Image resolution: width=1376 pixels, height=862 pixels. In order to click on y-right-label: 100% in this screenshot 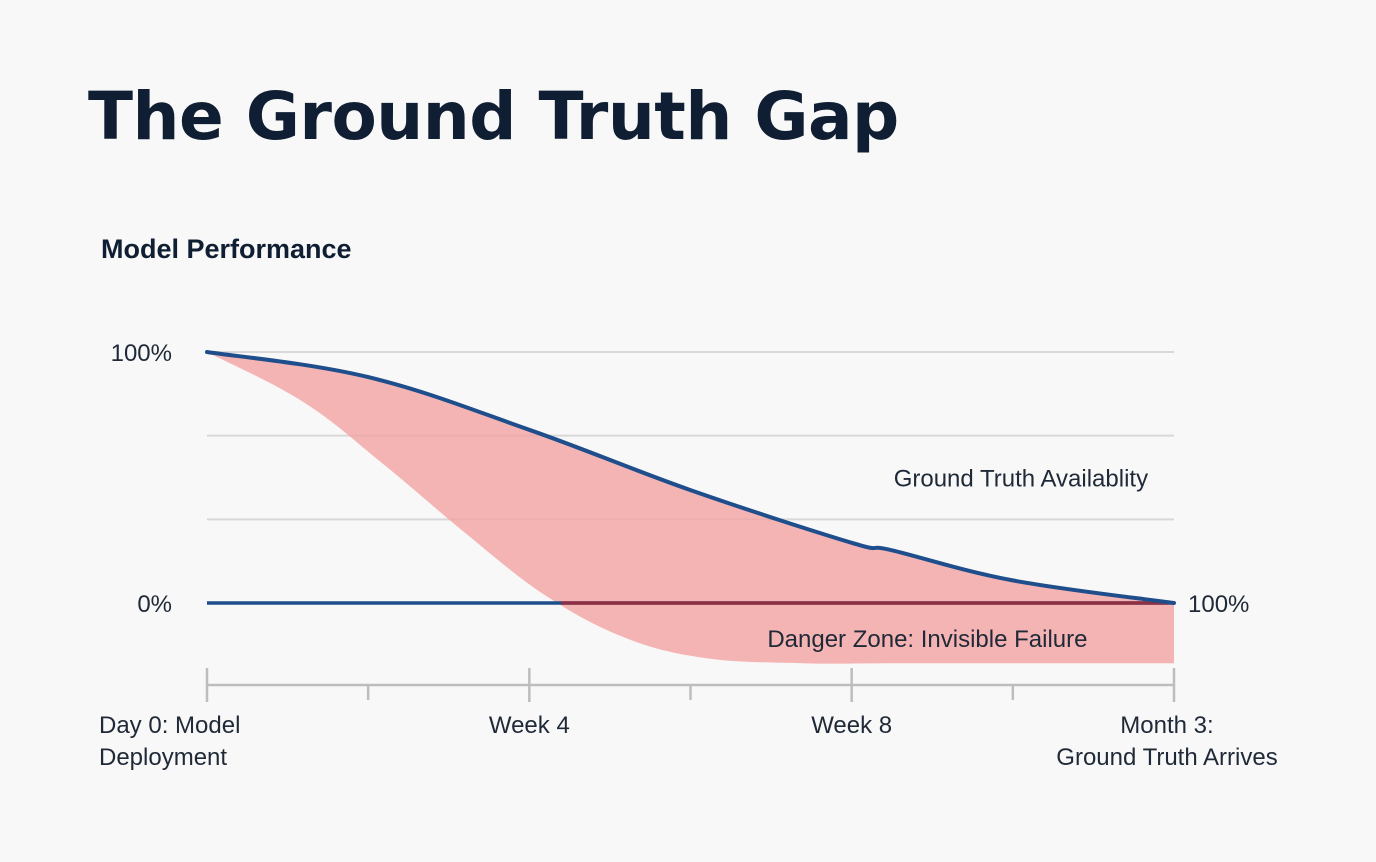, I will do `click(1218, 604)`.